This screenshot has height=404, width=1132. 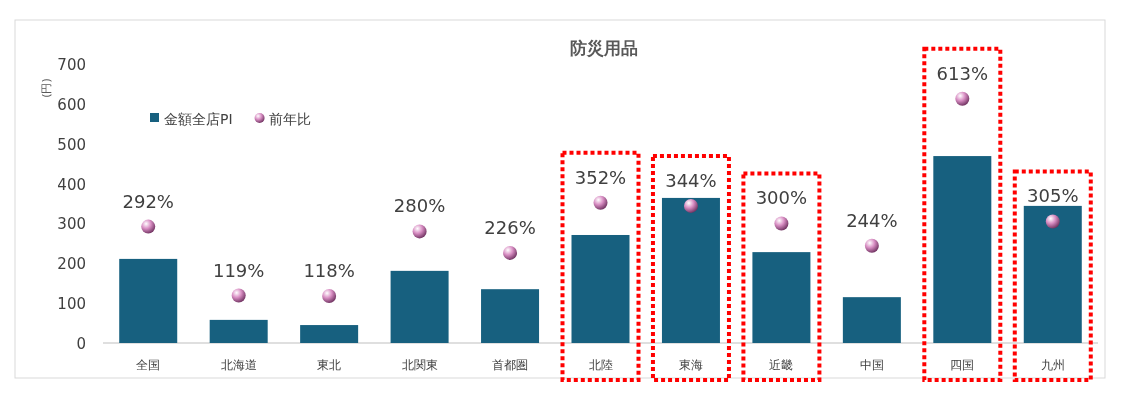 What do you see at coordinates (1052, 365) in the screenshot?
I see `x-tick-label: 九州` at bounding box center [1052, 365].